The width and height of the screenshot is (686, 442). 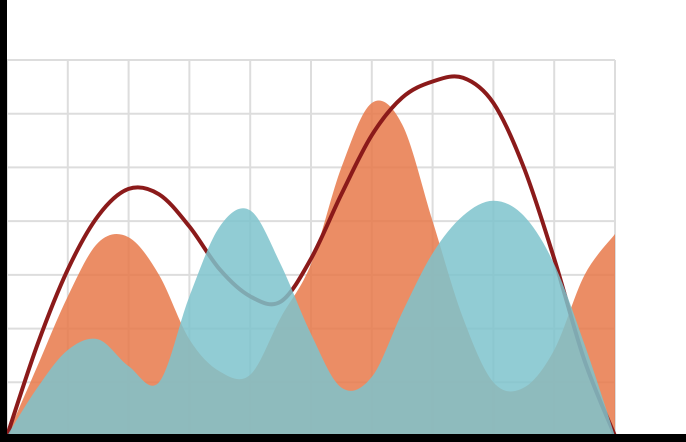 What do you see at coordinates (3, 221) in the screenshot?
I see `y-axis` at bounding box center [3, 221].